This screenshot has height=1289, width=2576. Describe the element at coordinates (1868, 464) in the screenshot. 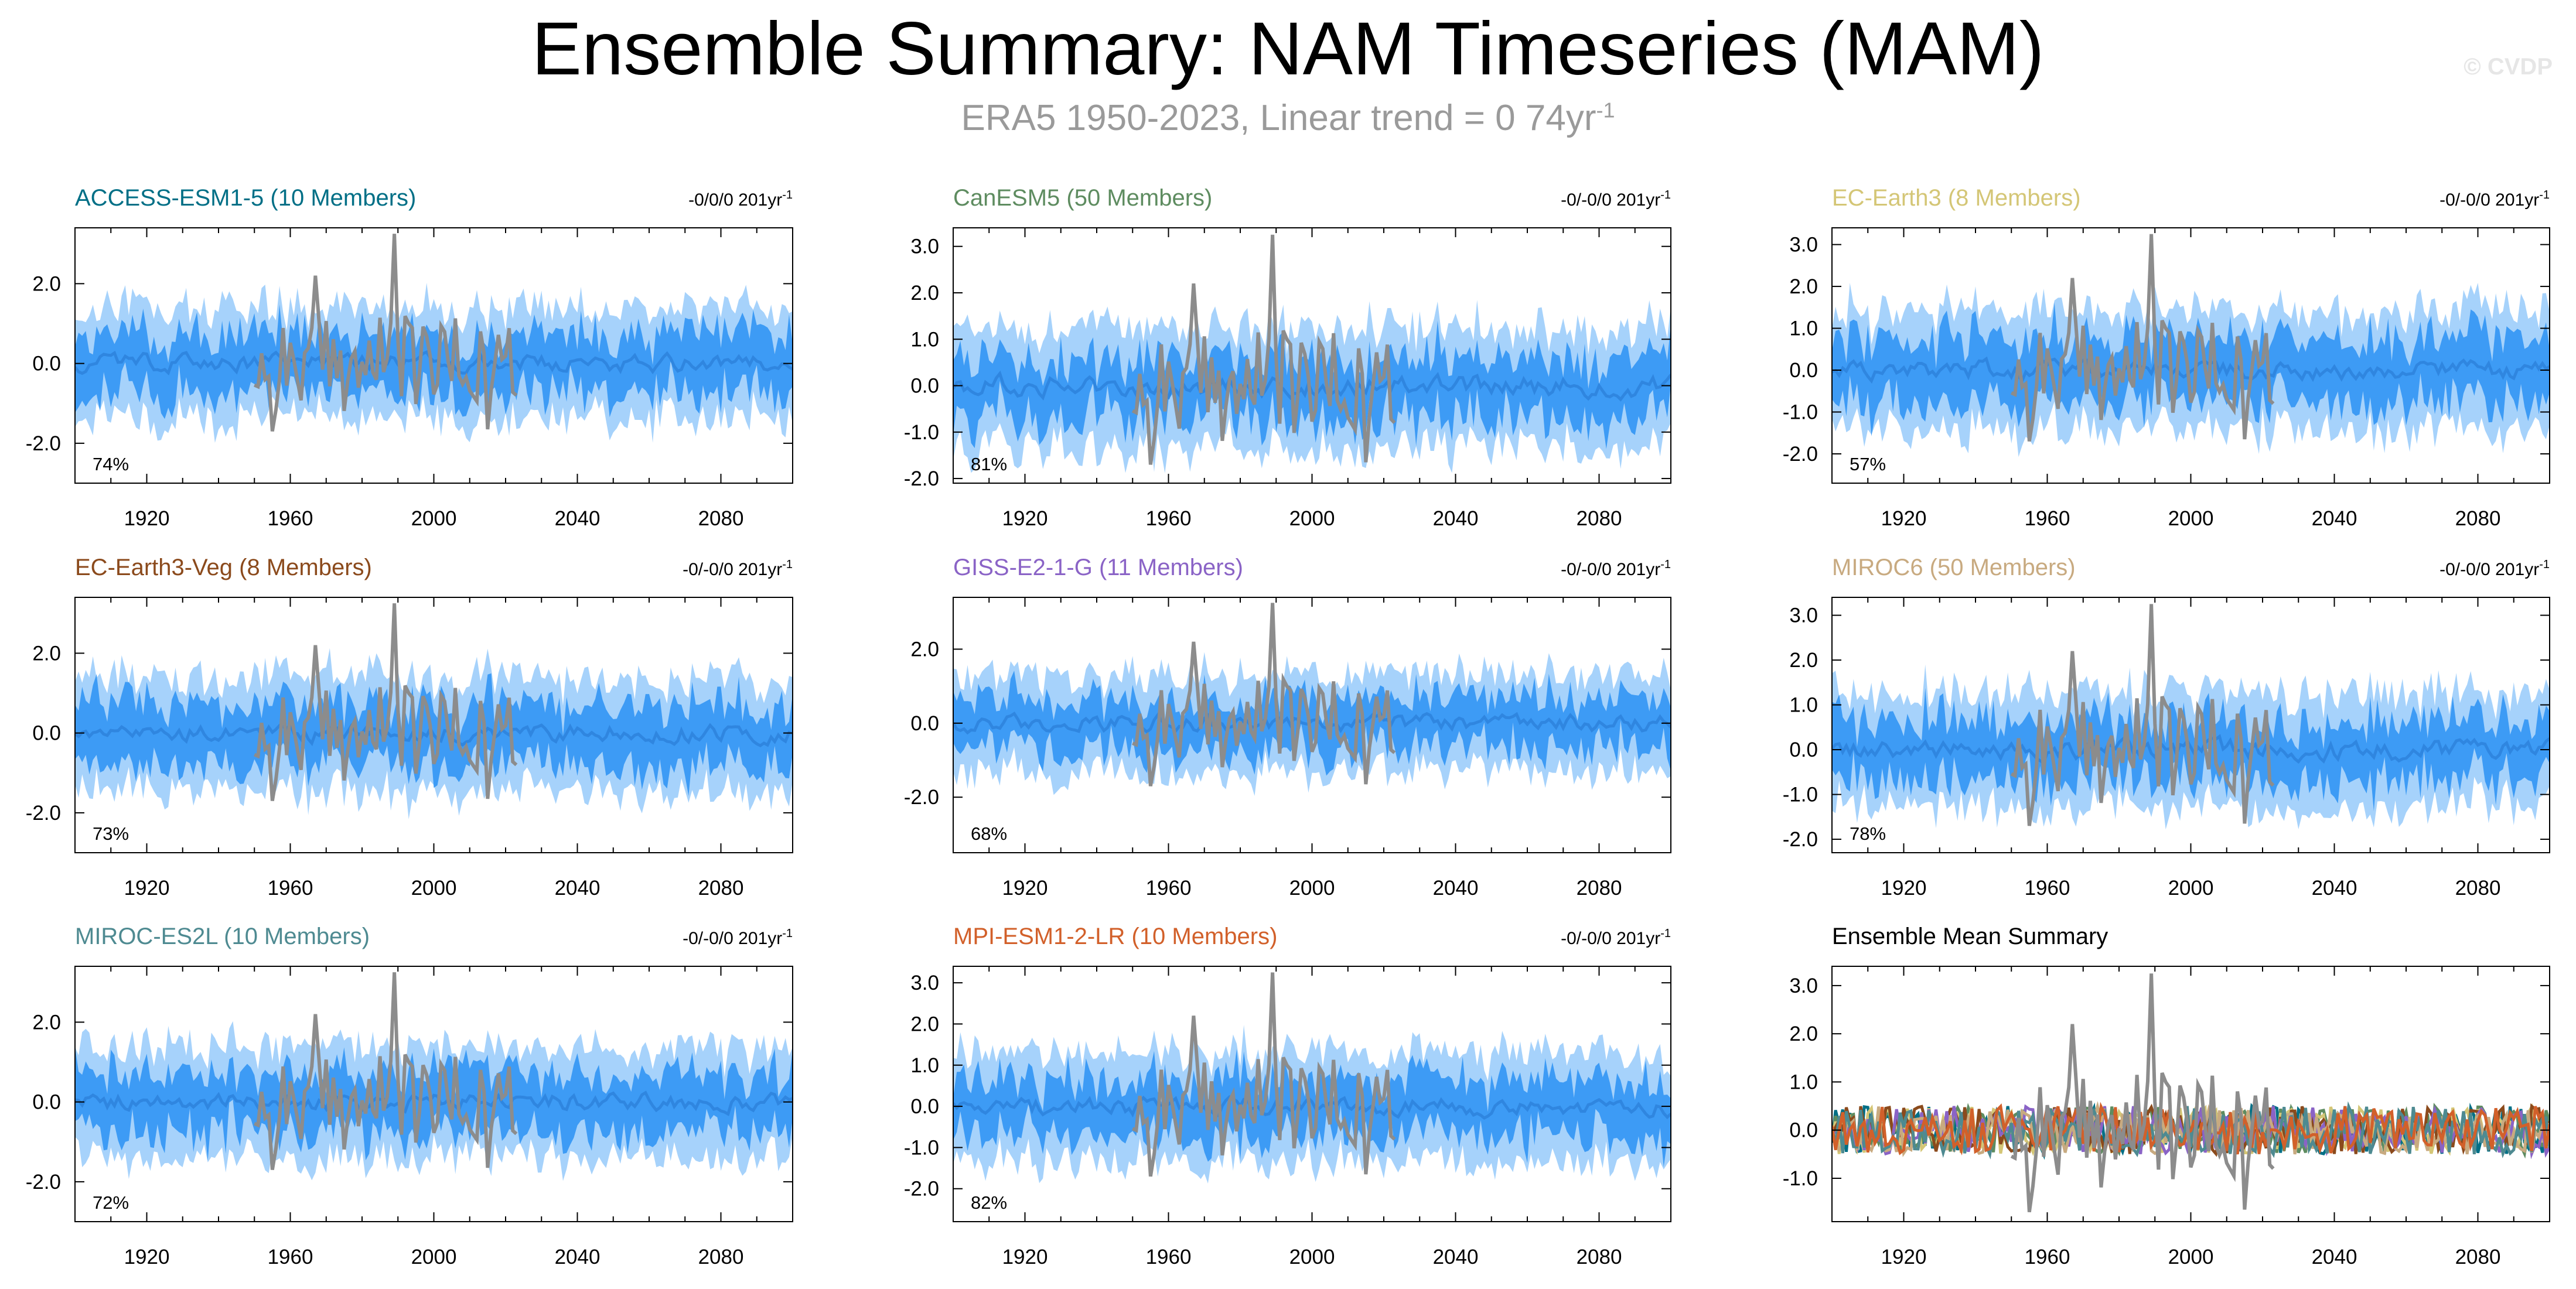

I see `percent-label: 57%` at that location.